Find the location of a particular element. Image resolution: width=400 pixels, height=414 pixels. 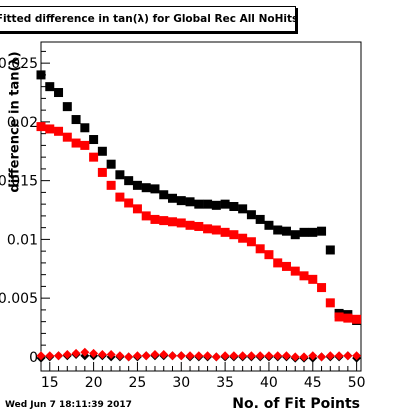

x-tick-label: 15 is located at coordinates (50, 383).